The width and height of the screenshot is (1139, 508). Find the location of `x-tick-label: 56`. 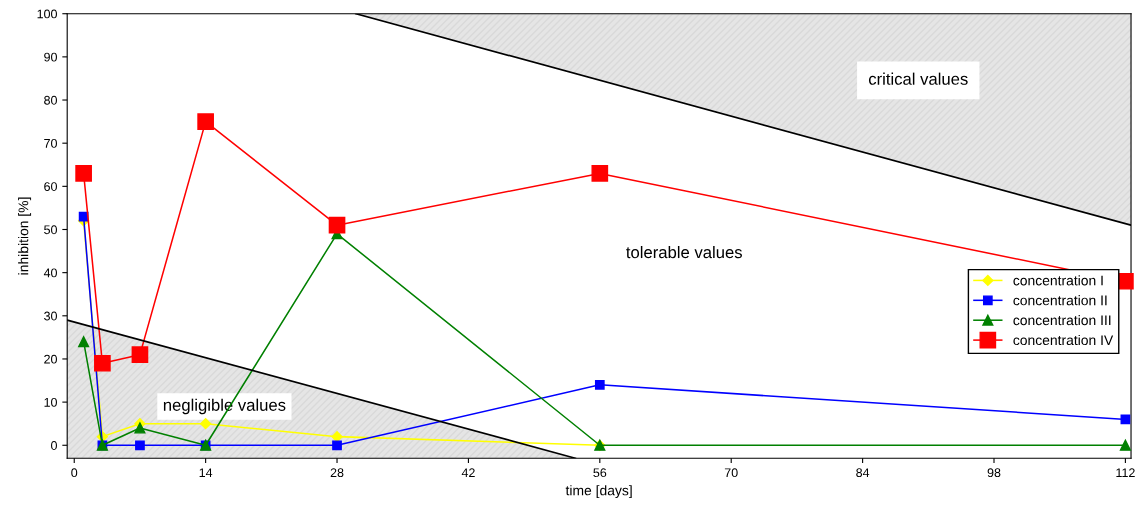

x-tick-label: 56 is located at coordinates (600, 473).